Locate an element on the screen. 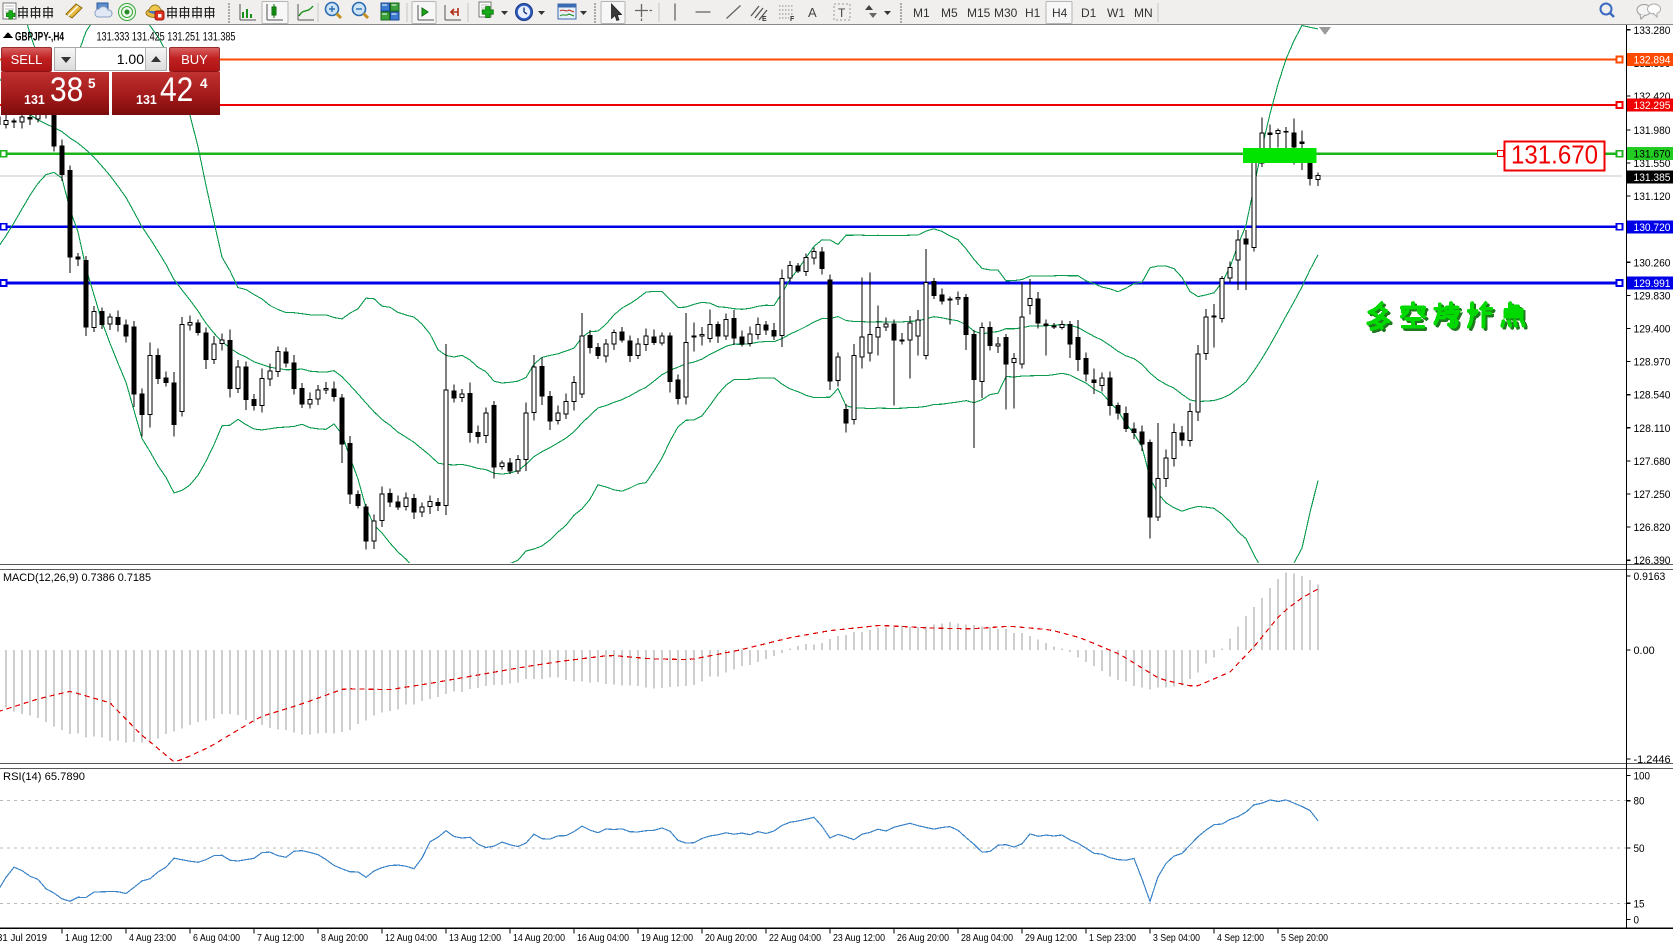  svg-text: 129.830 is located at coordinates (1652, 296).